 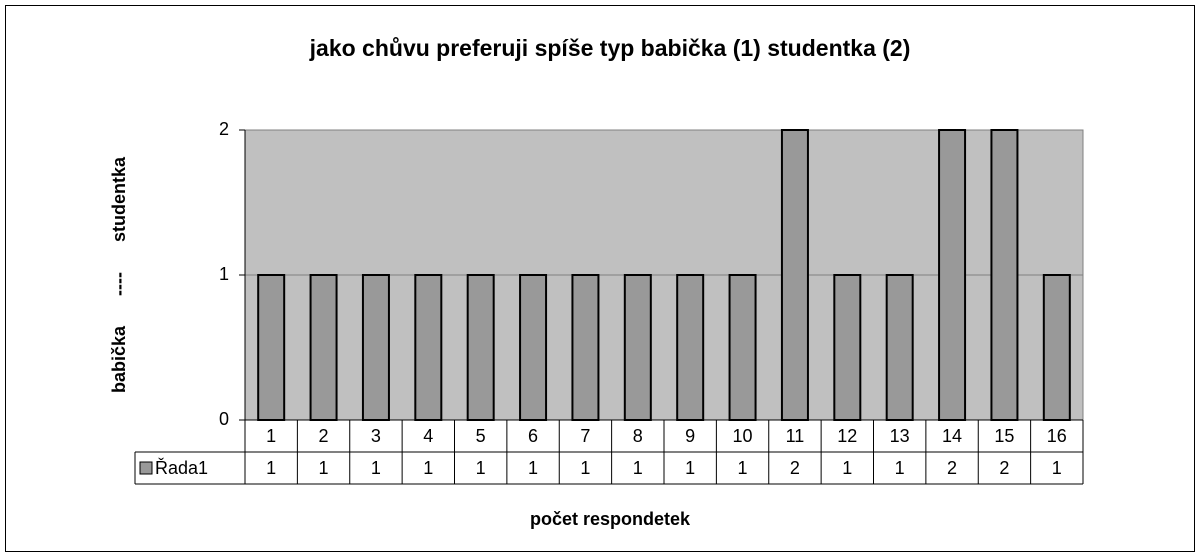 I want to click on x-tick-label: 13, so click(x=900, y=436).